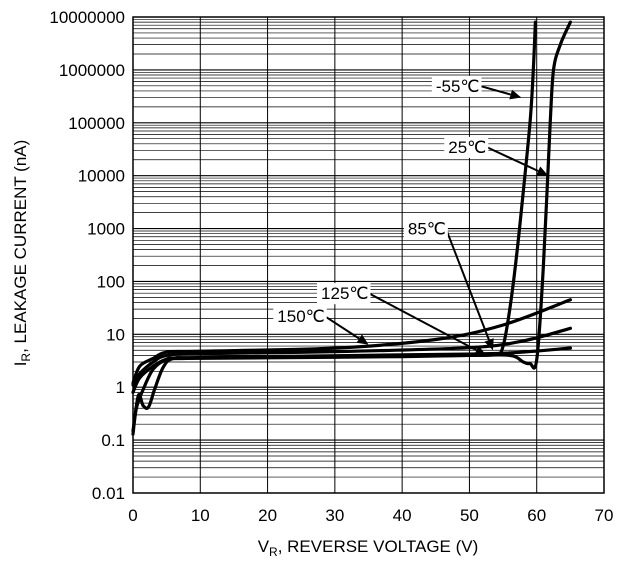 The width and height of the screenshot is (623, 564). What do you see at coordinates (120, 387) in the screenshot?
I see `y-tick-label: 1` at bounding box center [120, 387].